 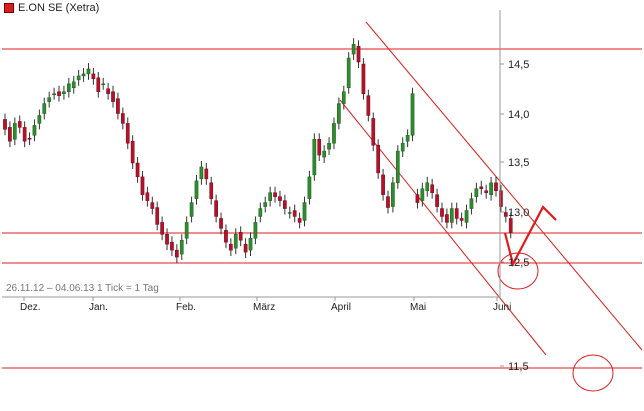 I want to click on target-circle-lower, so click(x=593, y=373).